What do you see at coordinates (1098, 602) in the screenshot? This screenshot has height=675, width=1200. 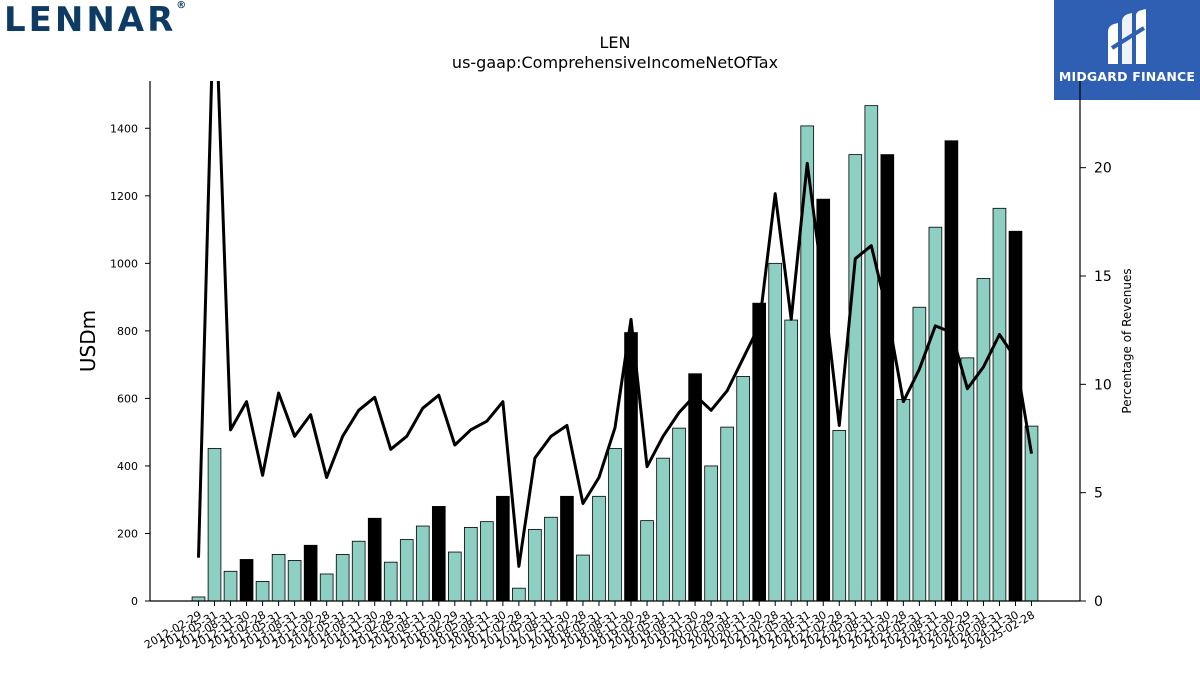 I see `y-right-tick-label: 0` at bounding box center [1098, 602].